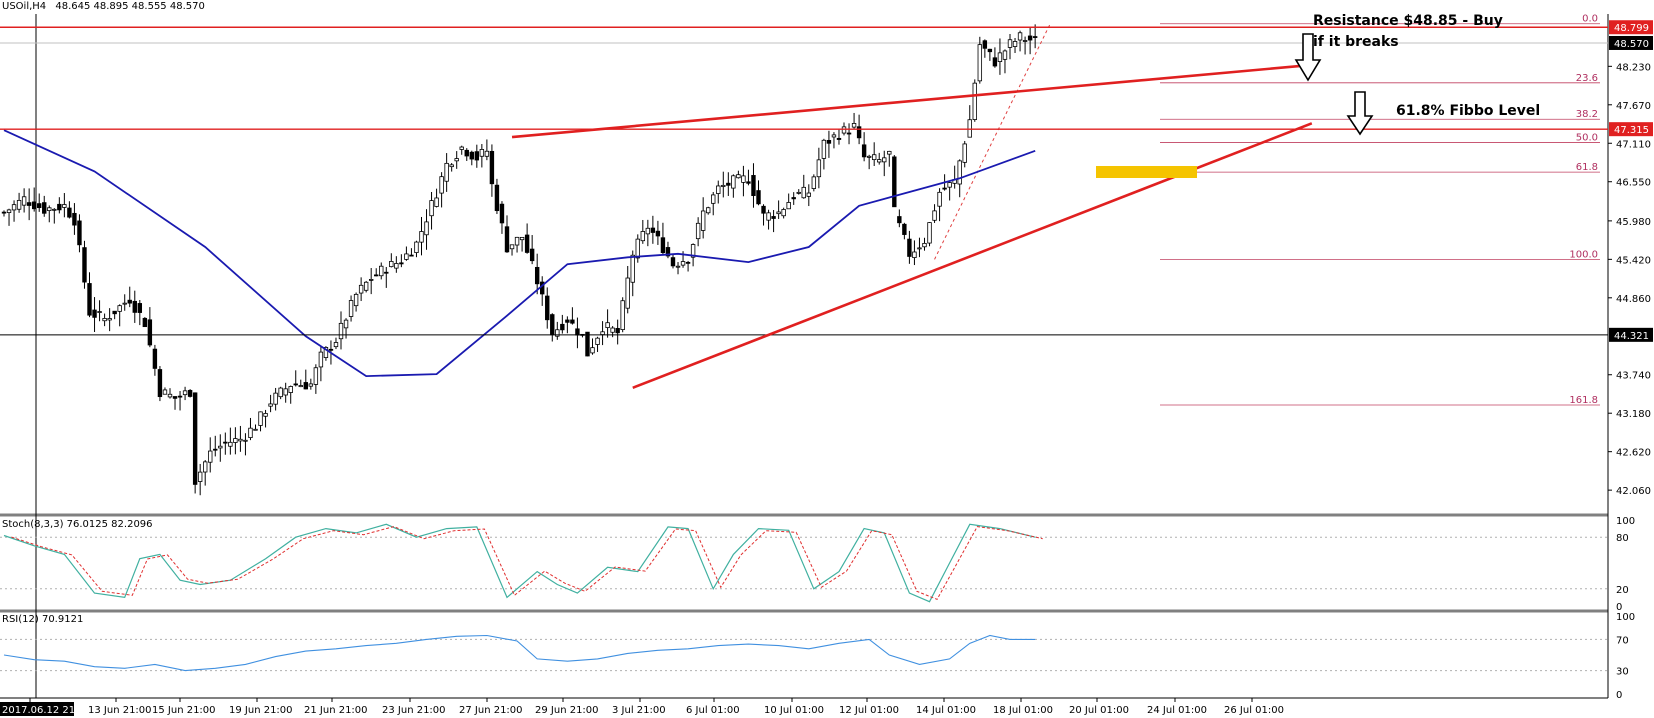 The width and height of the screenshot is (1654, 718). I want to click on resistance-annotation-line2: if it breaks, so click(1356, 42).